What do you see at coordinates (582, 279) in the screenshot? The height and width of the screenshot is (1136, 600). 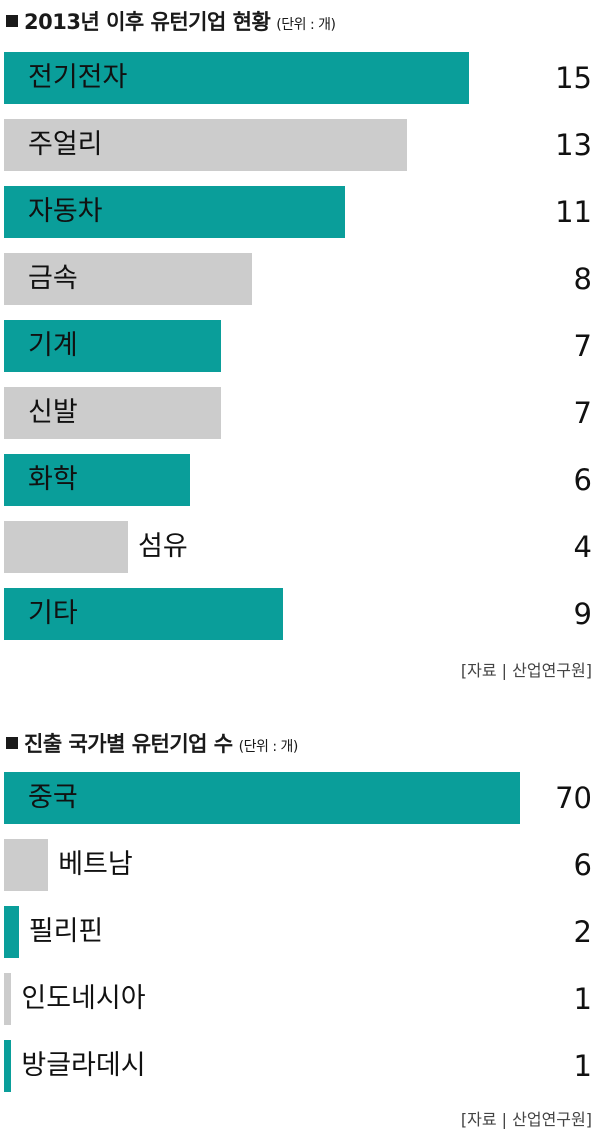 I see `bar-value-label: 8` at bounding box center [582, 279].